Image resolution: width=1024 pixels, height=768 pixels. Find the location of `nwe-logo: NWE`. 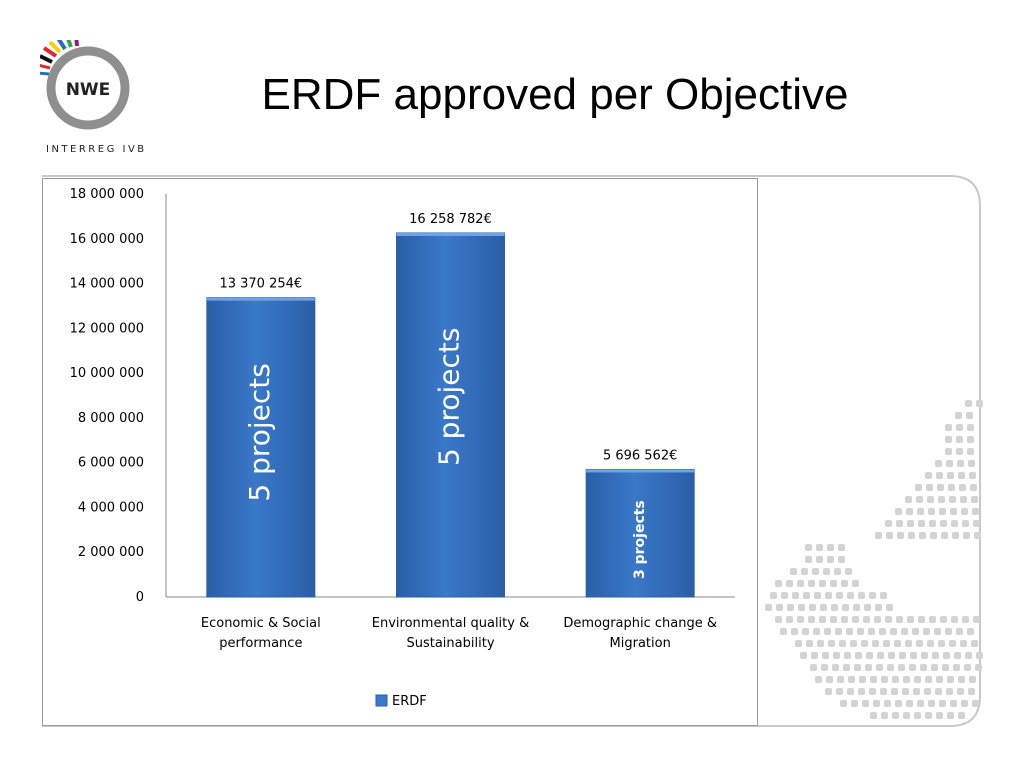

nwe-logo: NWE is located at coordinates (85, 85).